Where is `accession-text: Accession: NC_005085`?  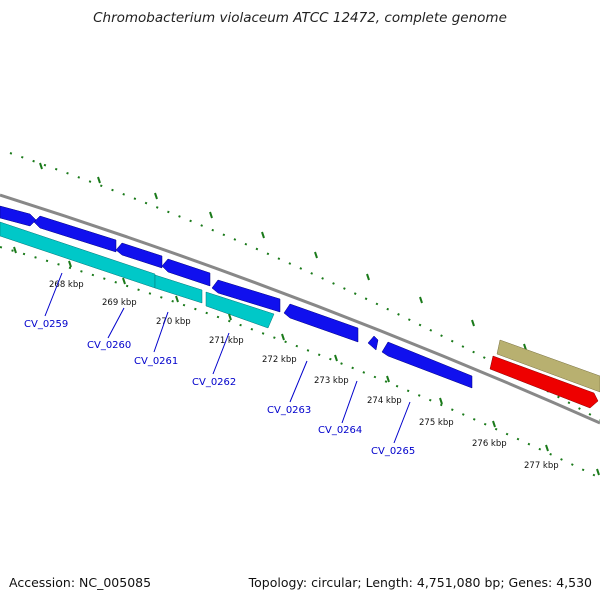
accession-text: Accession: NC_005085 is located at coordinates (80, 582).